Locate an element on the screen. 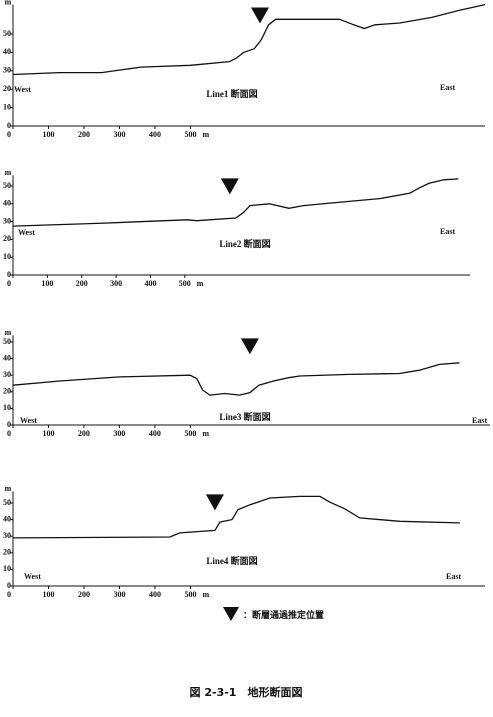  line-label: Line2 断面図 is located at coordinates (244, 243).